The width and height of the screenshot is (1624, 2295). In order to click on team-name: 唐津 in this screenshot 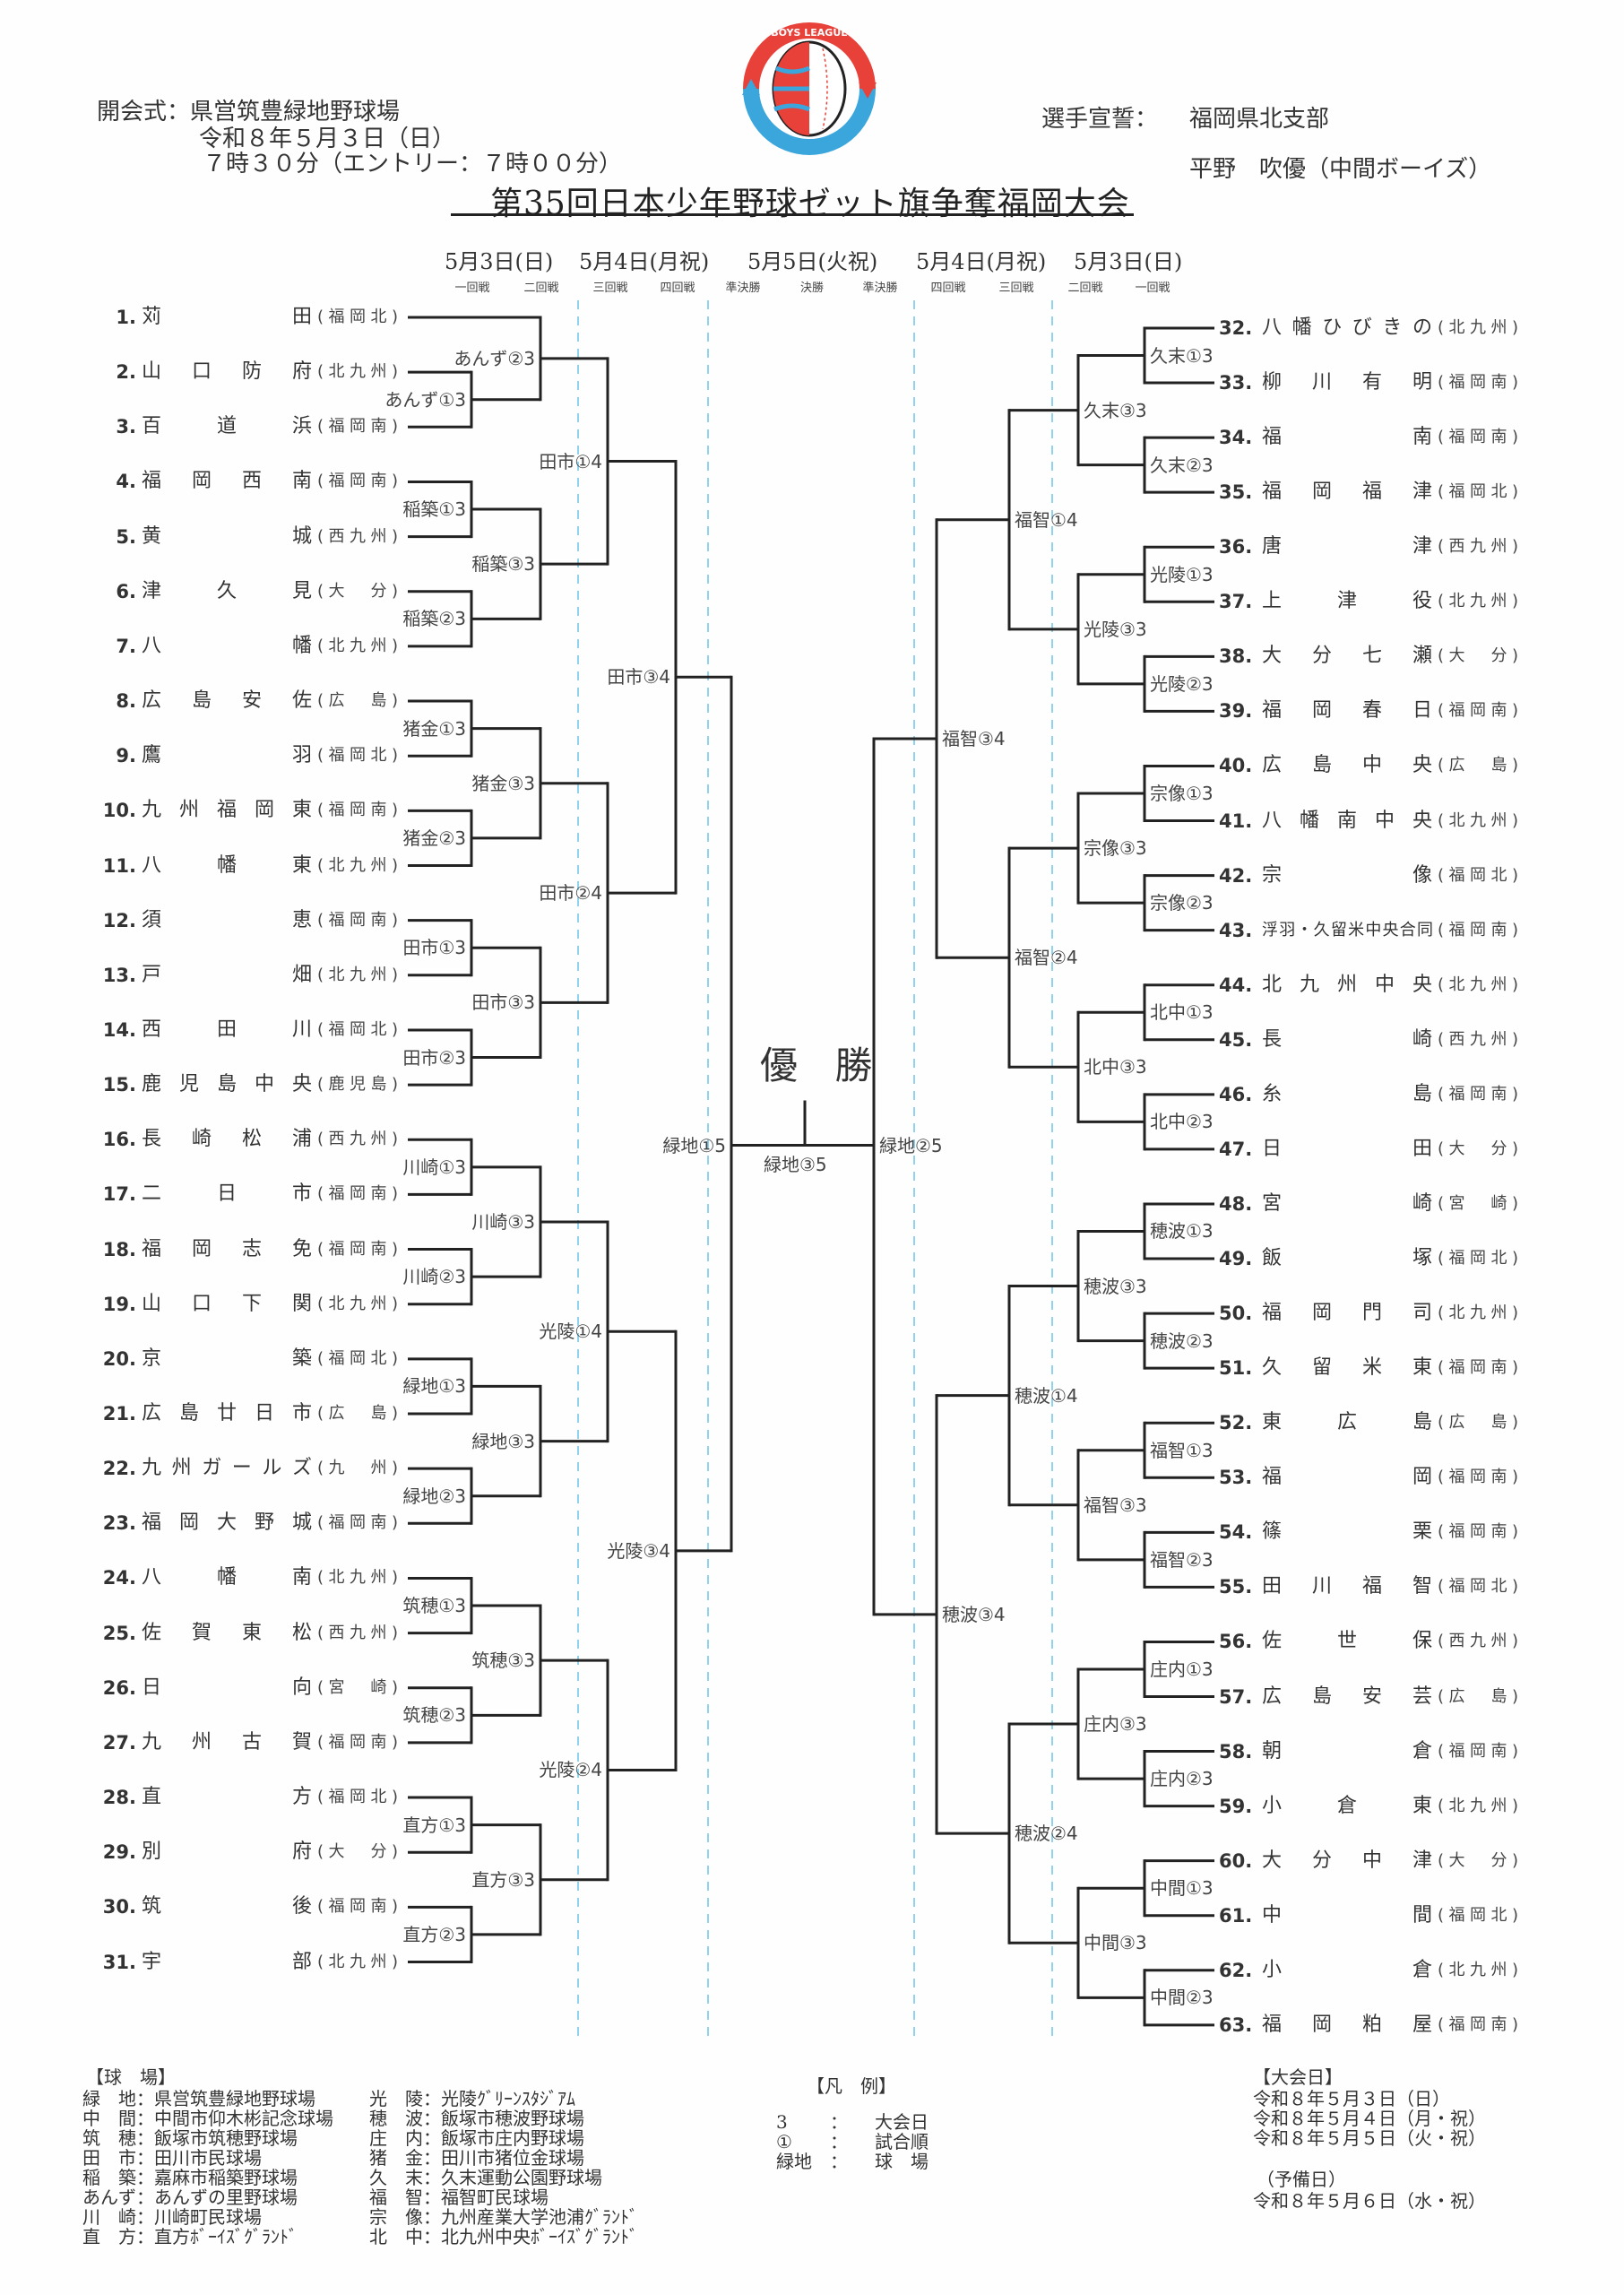, I will do `click(1347, 547)`.